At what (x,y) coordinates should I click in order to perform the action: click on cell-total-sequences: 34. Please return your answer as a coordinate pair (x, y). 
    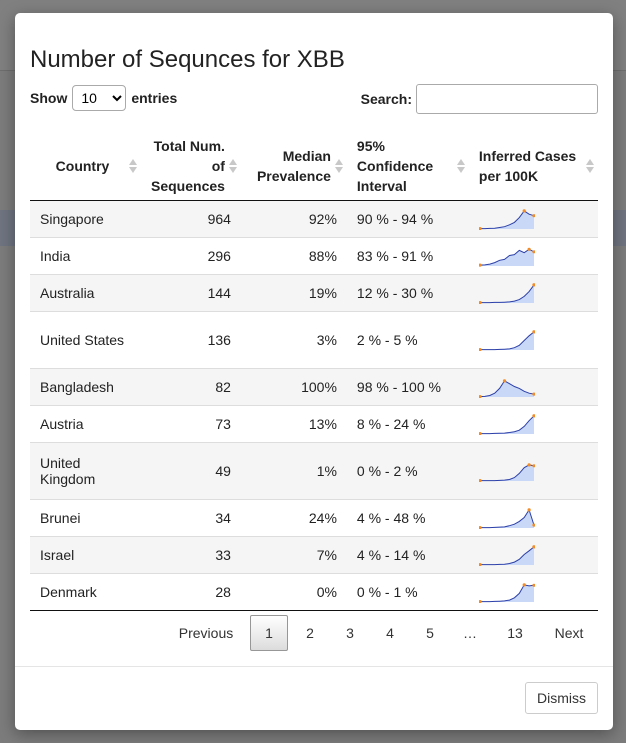
    Looking at the image, I should click on (191, 518).